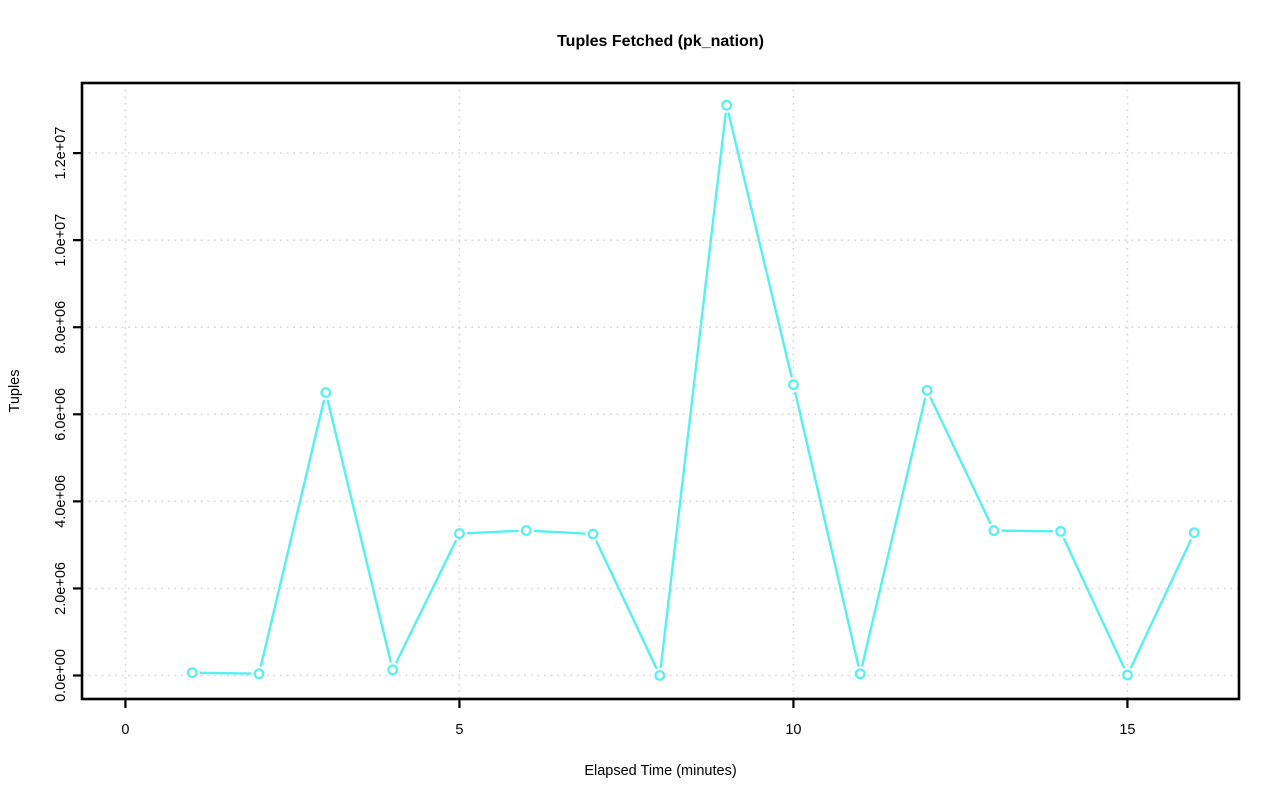 The image size is (1280, 801). I want to click on x-tick-label: 5, so click(459, 730).